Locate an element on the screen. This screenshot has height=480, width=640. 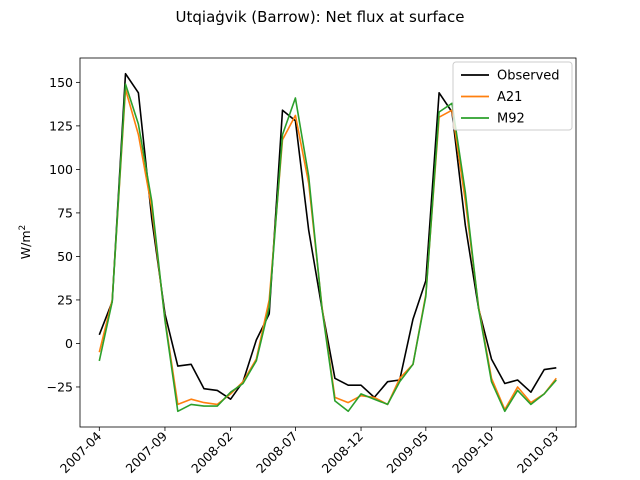
x-tick-label: 2007-09 is located at coordinates (147, 452).